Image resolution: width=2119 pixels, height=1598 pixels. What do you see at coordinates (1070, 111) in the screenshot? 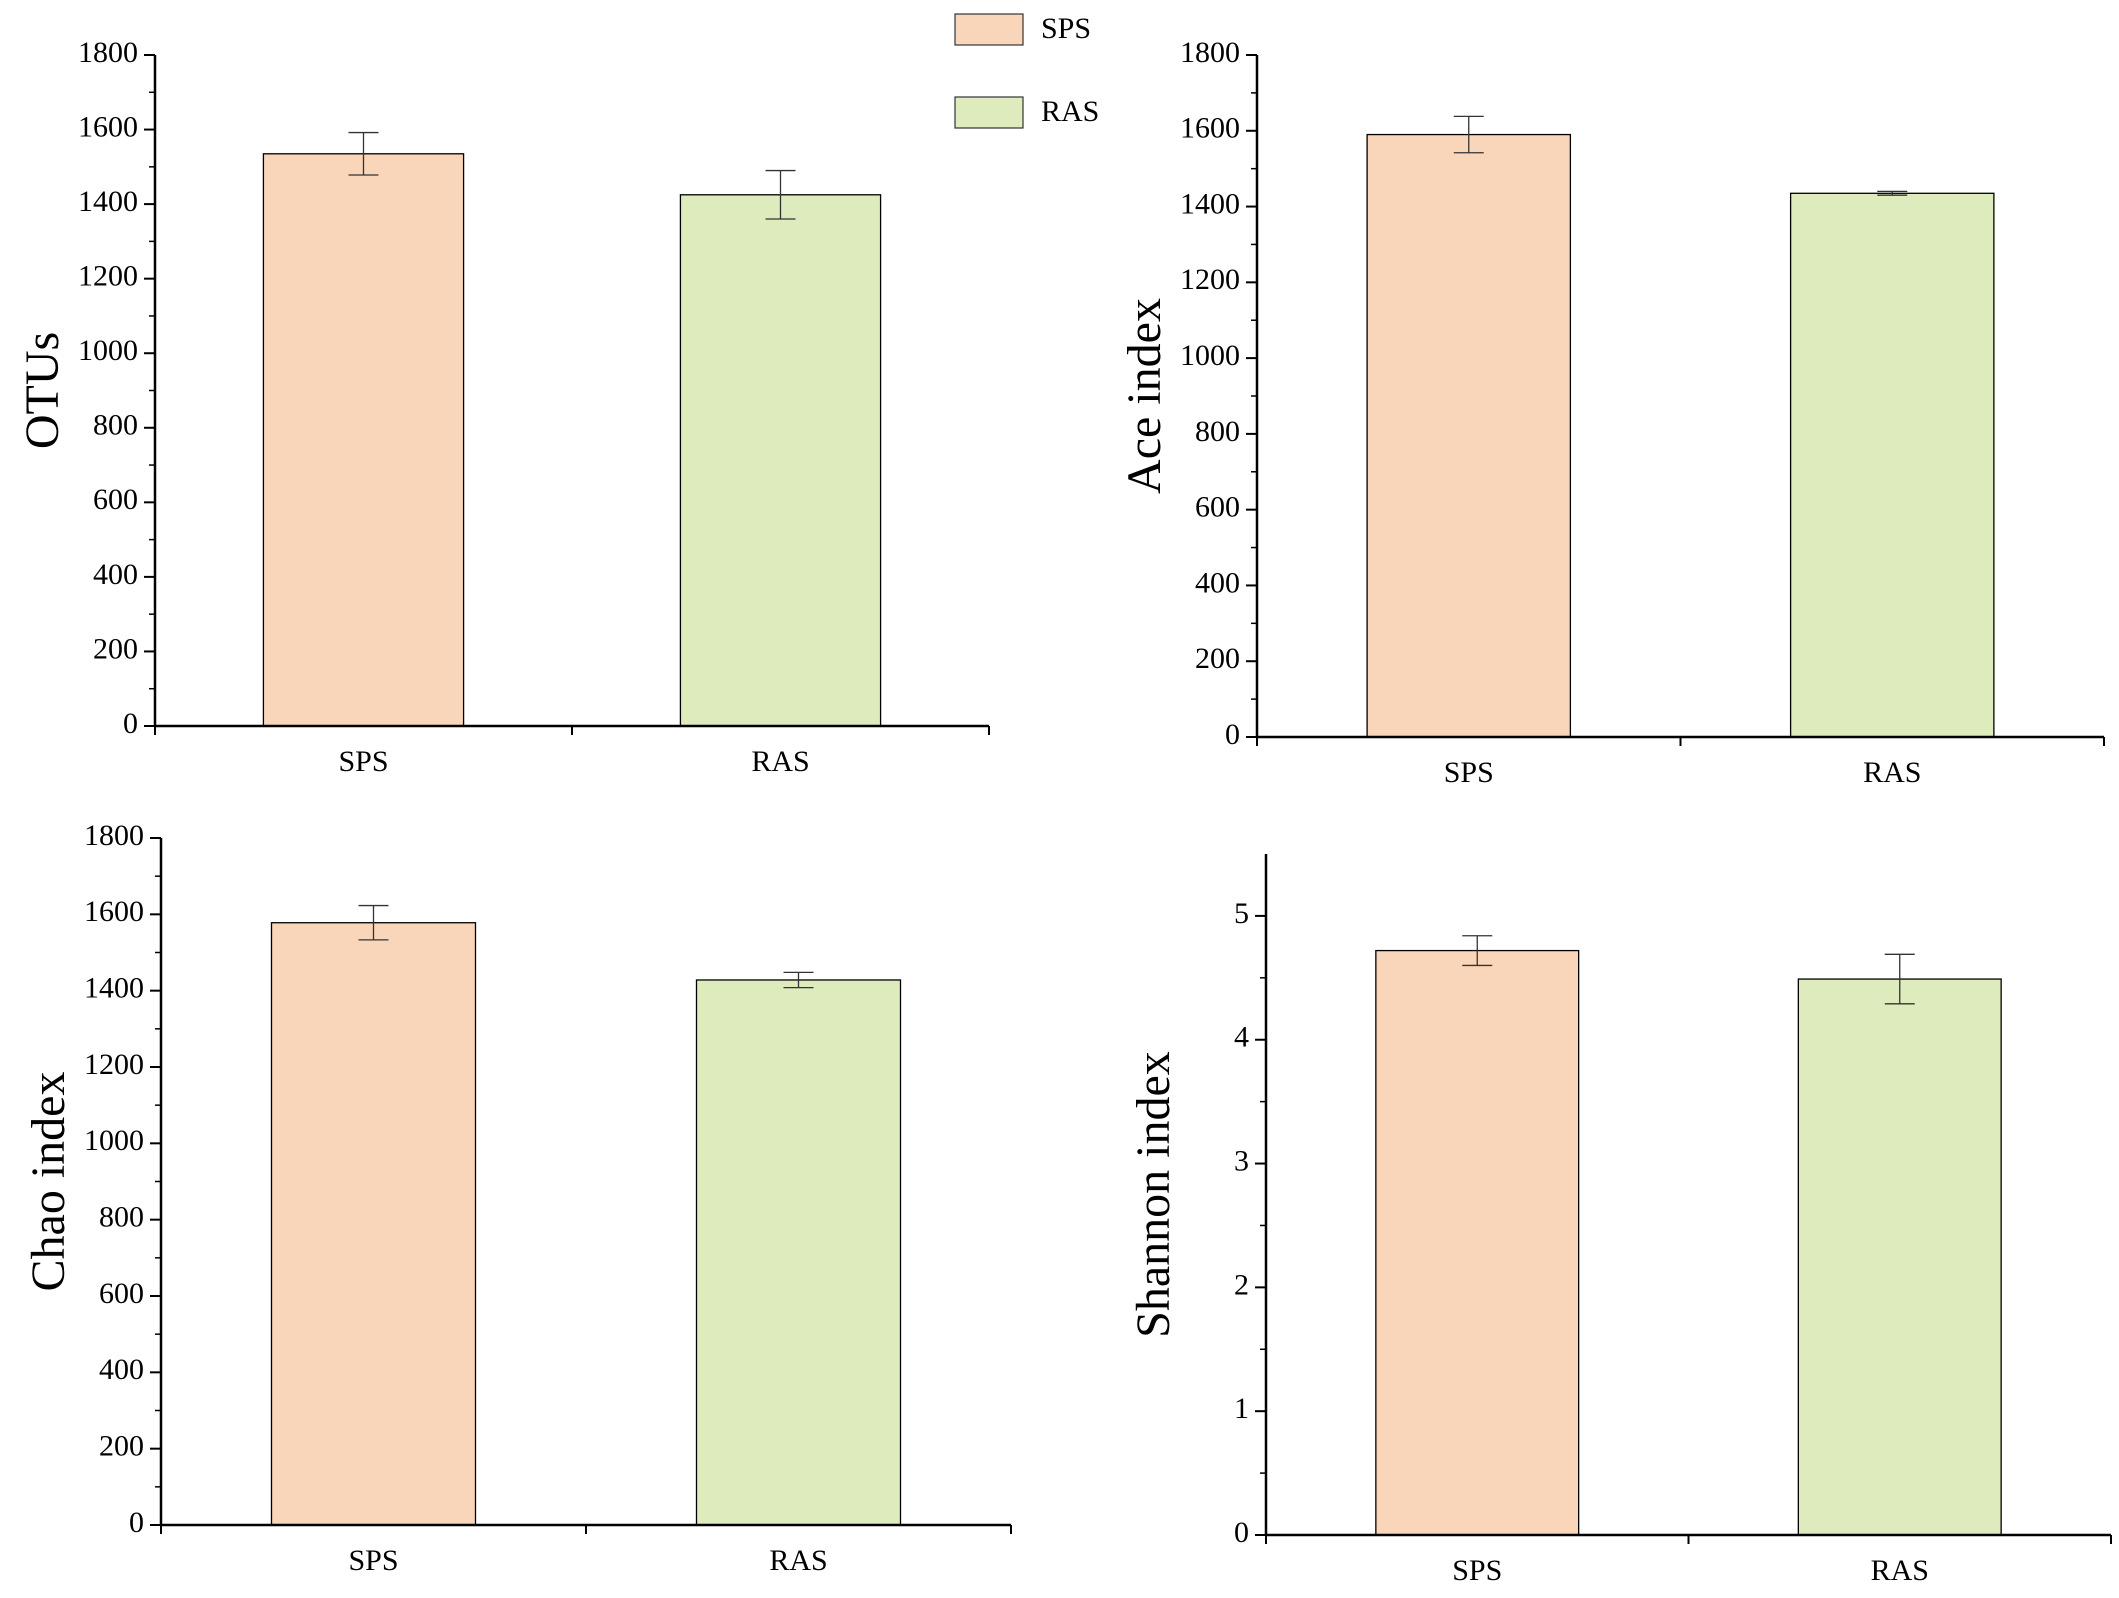
I see `legend-label: RAS` at bounding box center [1070, 111].